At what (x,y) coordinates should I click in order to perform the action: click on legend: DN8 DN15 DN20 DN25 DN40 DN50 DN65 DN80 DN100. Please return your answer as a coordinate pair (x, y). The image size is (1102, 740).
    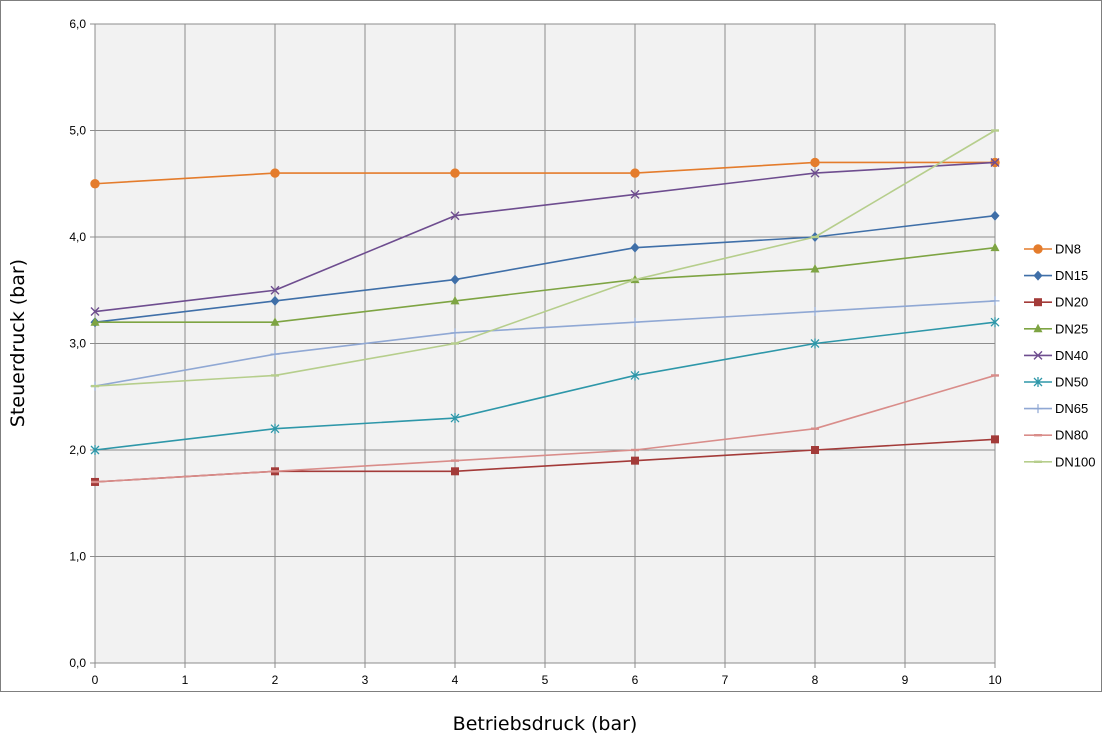
    Looking at the image, I should click on (1059, 355).